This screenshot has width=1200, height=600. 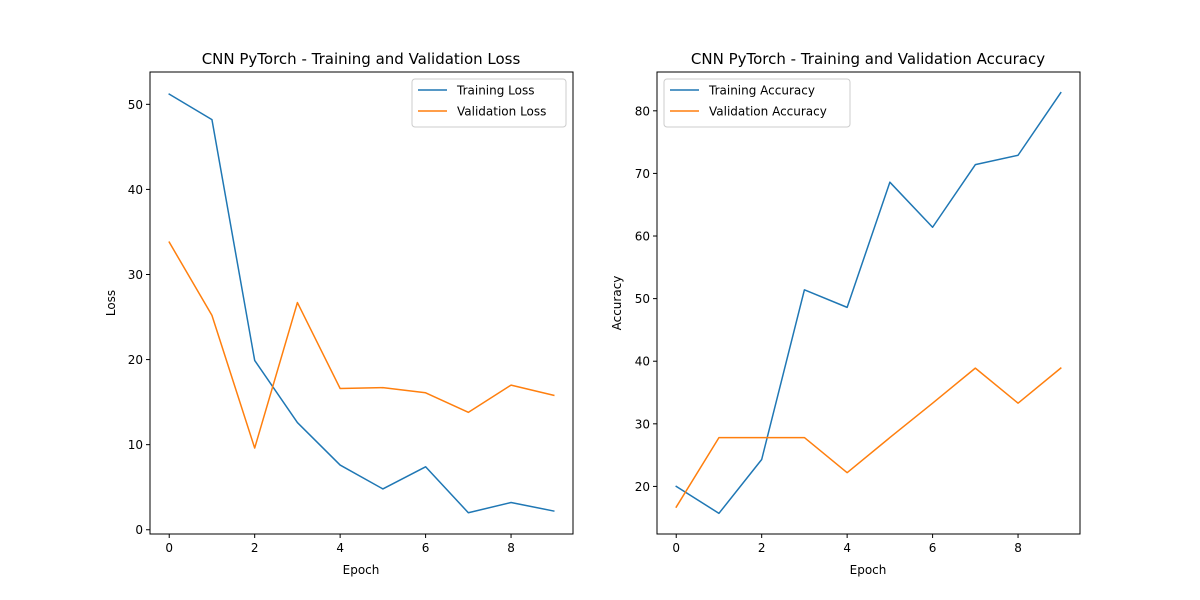 What do you see at coordinates (642, 362) in the screenshot?
I see `accuracy-y-tick-label: 40` at bounding box center [642, 362].